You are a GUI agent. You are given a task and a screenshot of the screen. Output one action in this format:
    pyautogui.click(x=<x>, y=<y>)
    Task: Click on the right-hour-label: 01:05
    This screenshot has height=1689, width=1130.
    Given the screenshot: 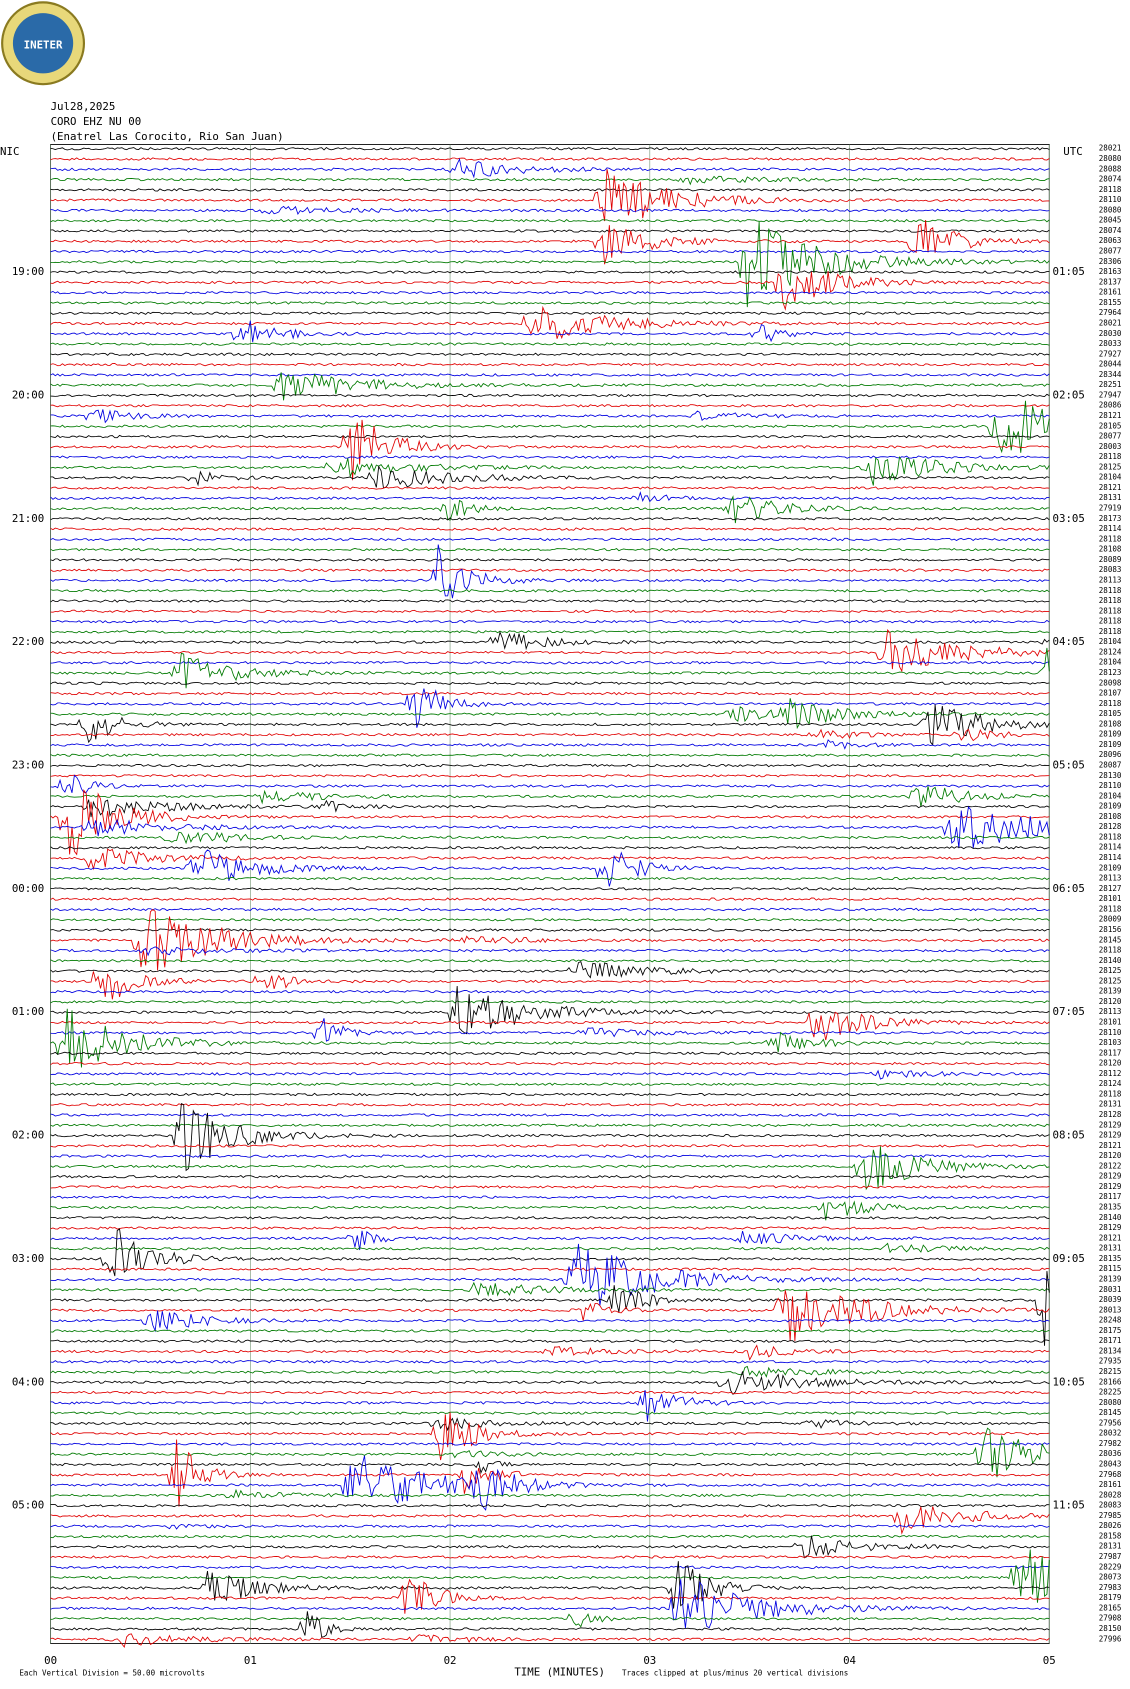 What is the action you would take?
    pyautogui.click(x=1069, y=271)
    